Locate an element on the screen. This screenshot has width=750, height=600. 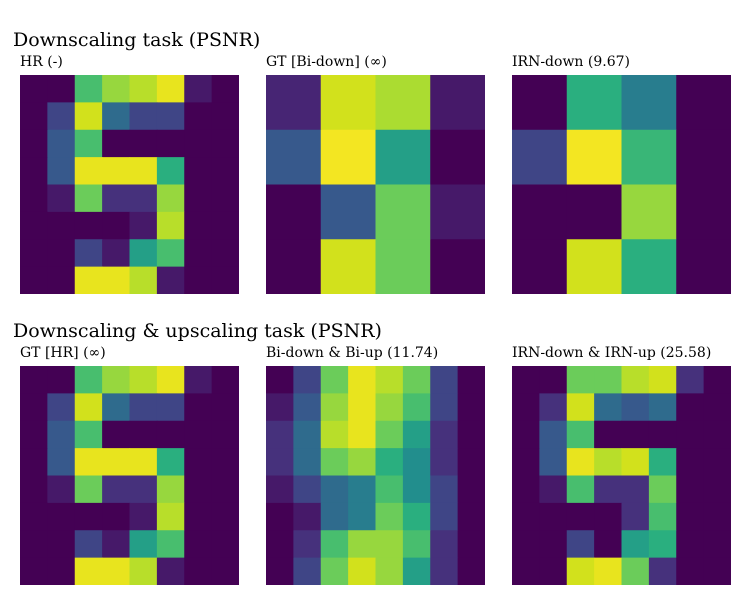
panel-title-irn-down-irn-up: IRN-down & IRN-up (25.58) is located at coordinates (612, 353).